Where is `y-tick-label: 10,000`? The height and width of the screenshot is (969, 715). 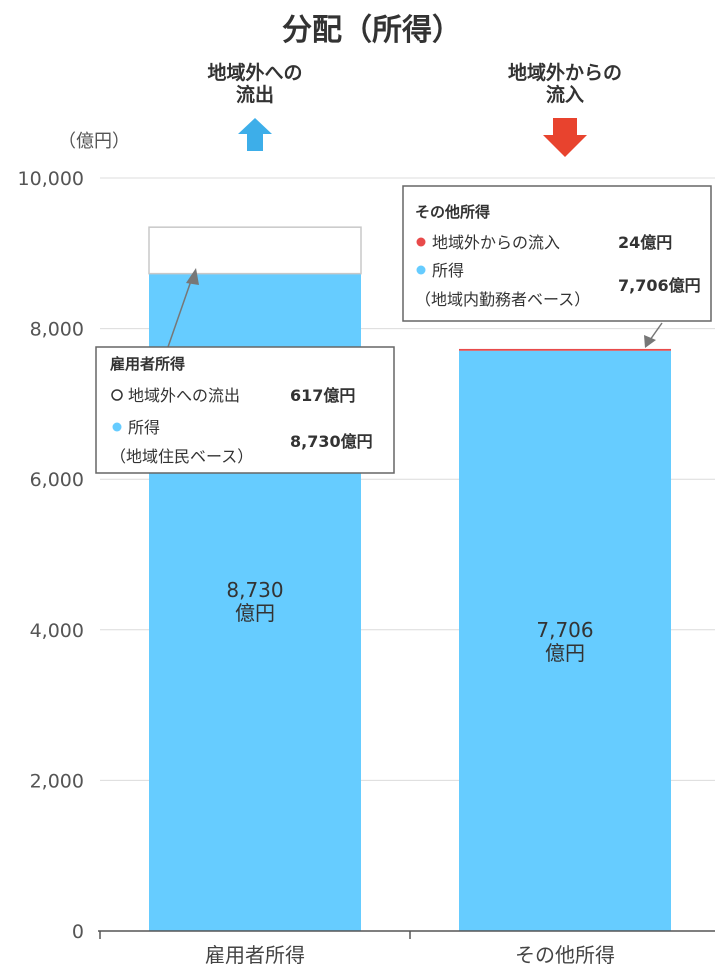
y-tick-label: 10,000 is located at coordinates (51, 179).